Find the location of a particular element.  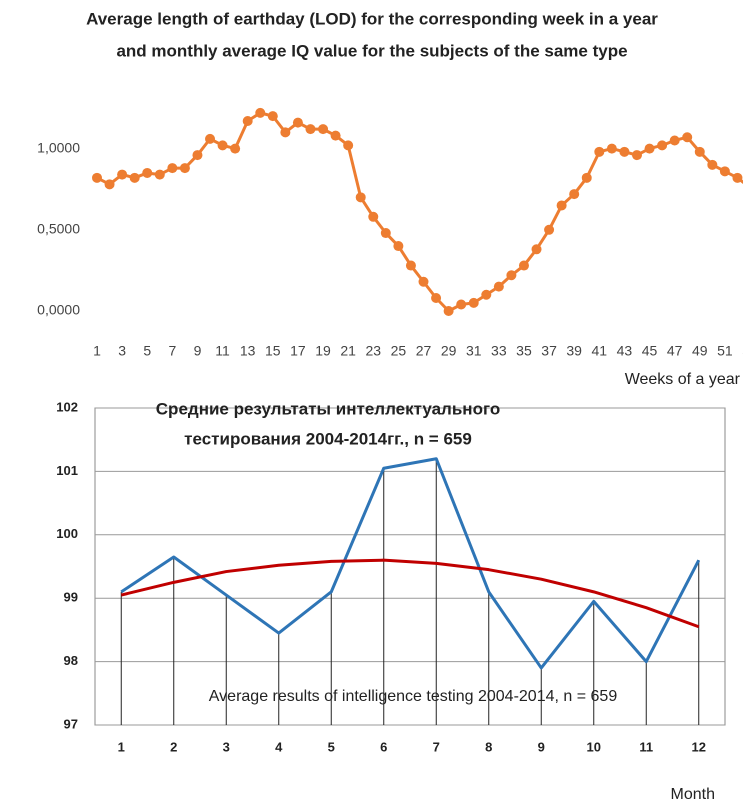

x-tick-label: 31 is located at coordinates (474, 351).